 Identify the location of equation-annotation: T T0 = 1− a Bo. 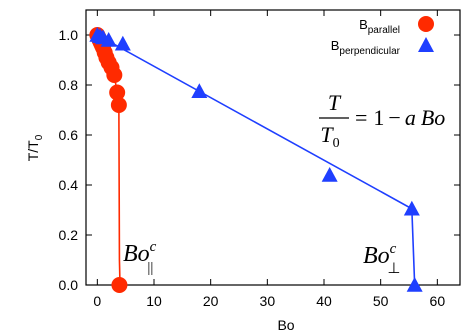
(382, 120).